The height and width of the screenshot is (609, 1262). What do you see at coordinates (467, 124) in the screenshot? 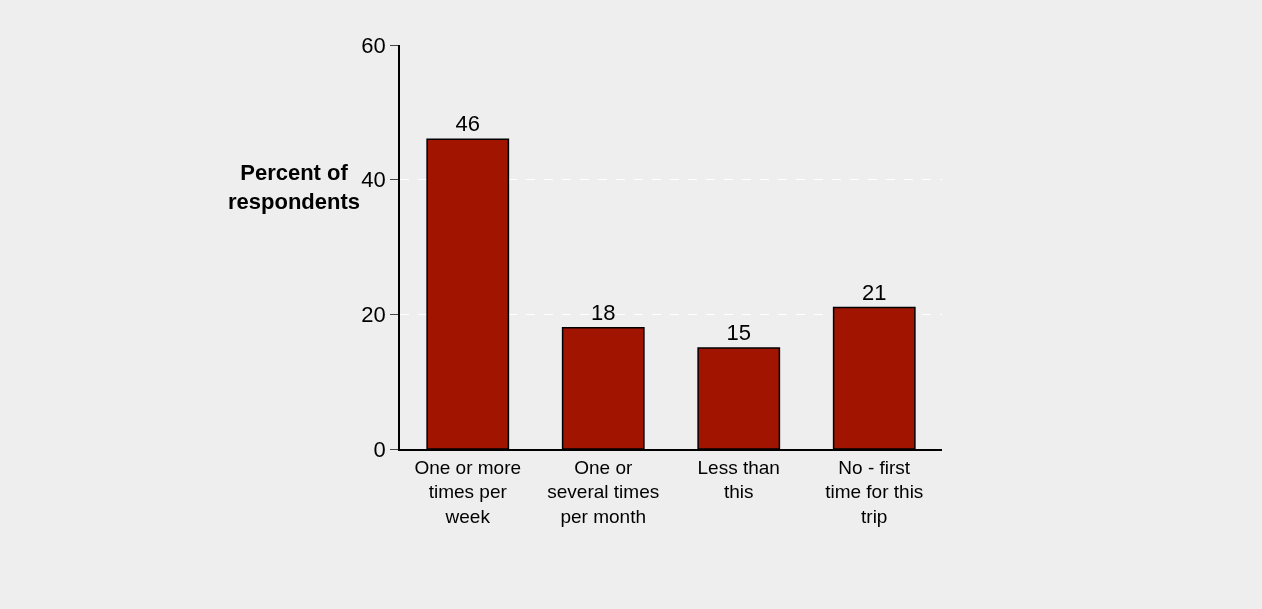
I see `data-label: 46` at bounding box center [467, 124].